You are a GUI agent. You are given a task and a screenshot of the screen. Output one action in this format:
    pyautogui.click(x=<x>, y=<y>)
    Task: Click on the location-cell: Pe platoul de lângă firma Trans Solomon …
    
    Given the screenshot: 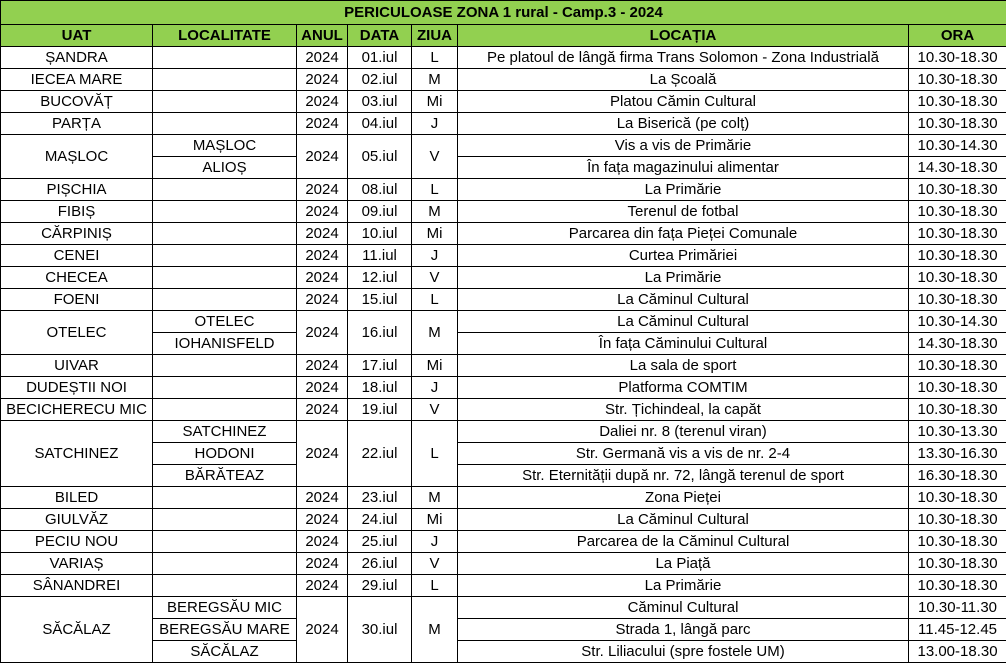 What is the action you would take?
    pyautogui.click(x=683, y=57)
    